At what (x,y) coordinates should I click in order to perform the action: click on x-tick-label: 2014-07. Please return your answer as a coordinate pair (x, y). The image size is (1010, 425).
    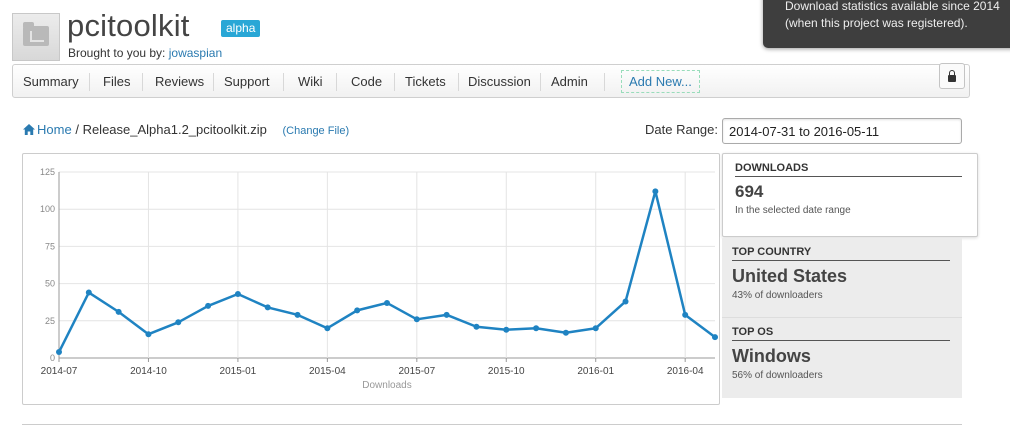
    Looking at the image, I should click on (59, 371).